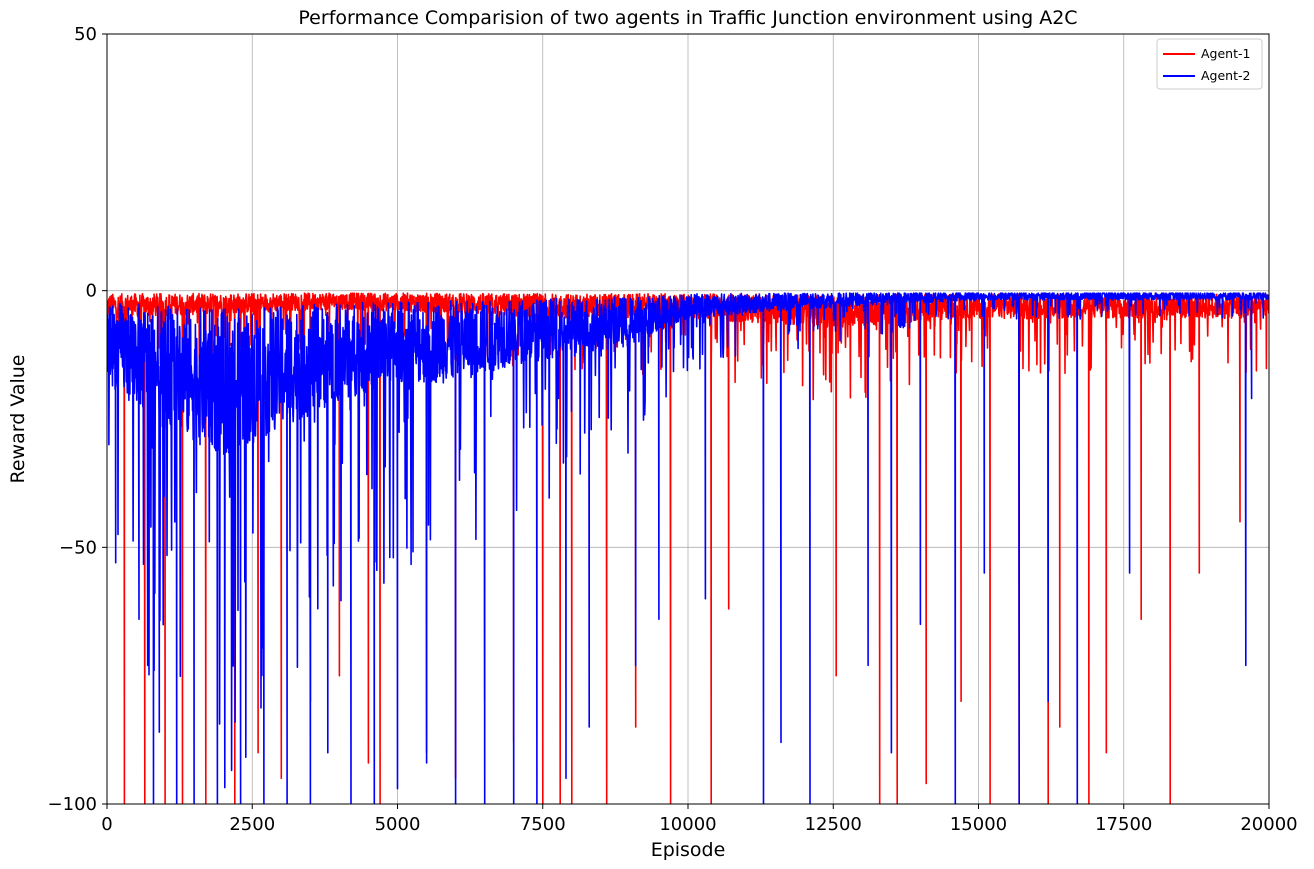  I want to click on legend-label-agent-2: Agent-2, so click(1225, 75).